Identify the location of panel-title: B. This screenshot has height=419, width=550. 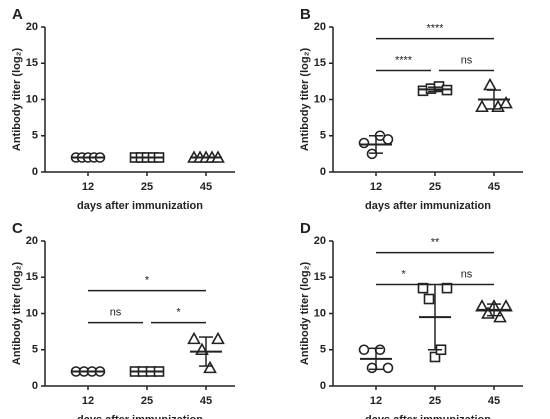
(305, 14).